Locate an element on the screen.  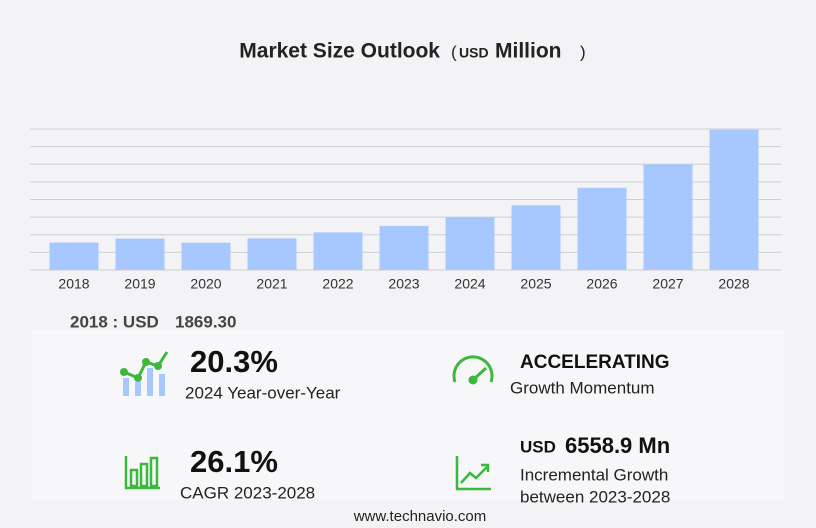
stat-label: Incremental Growth is located at coordinates (594, 474).